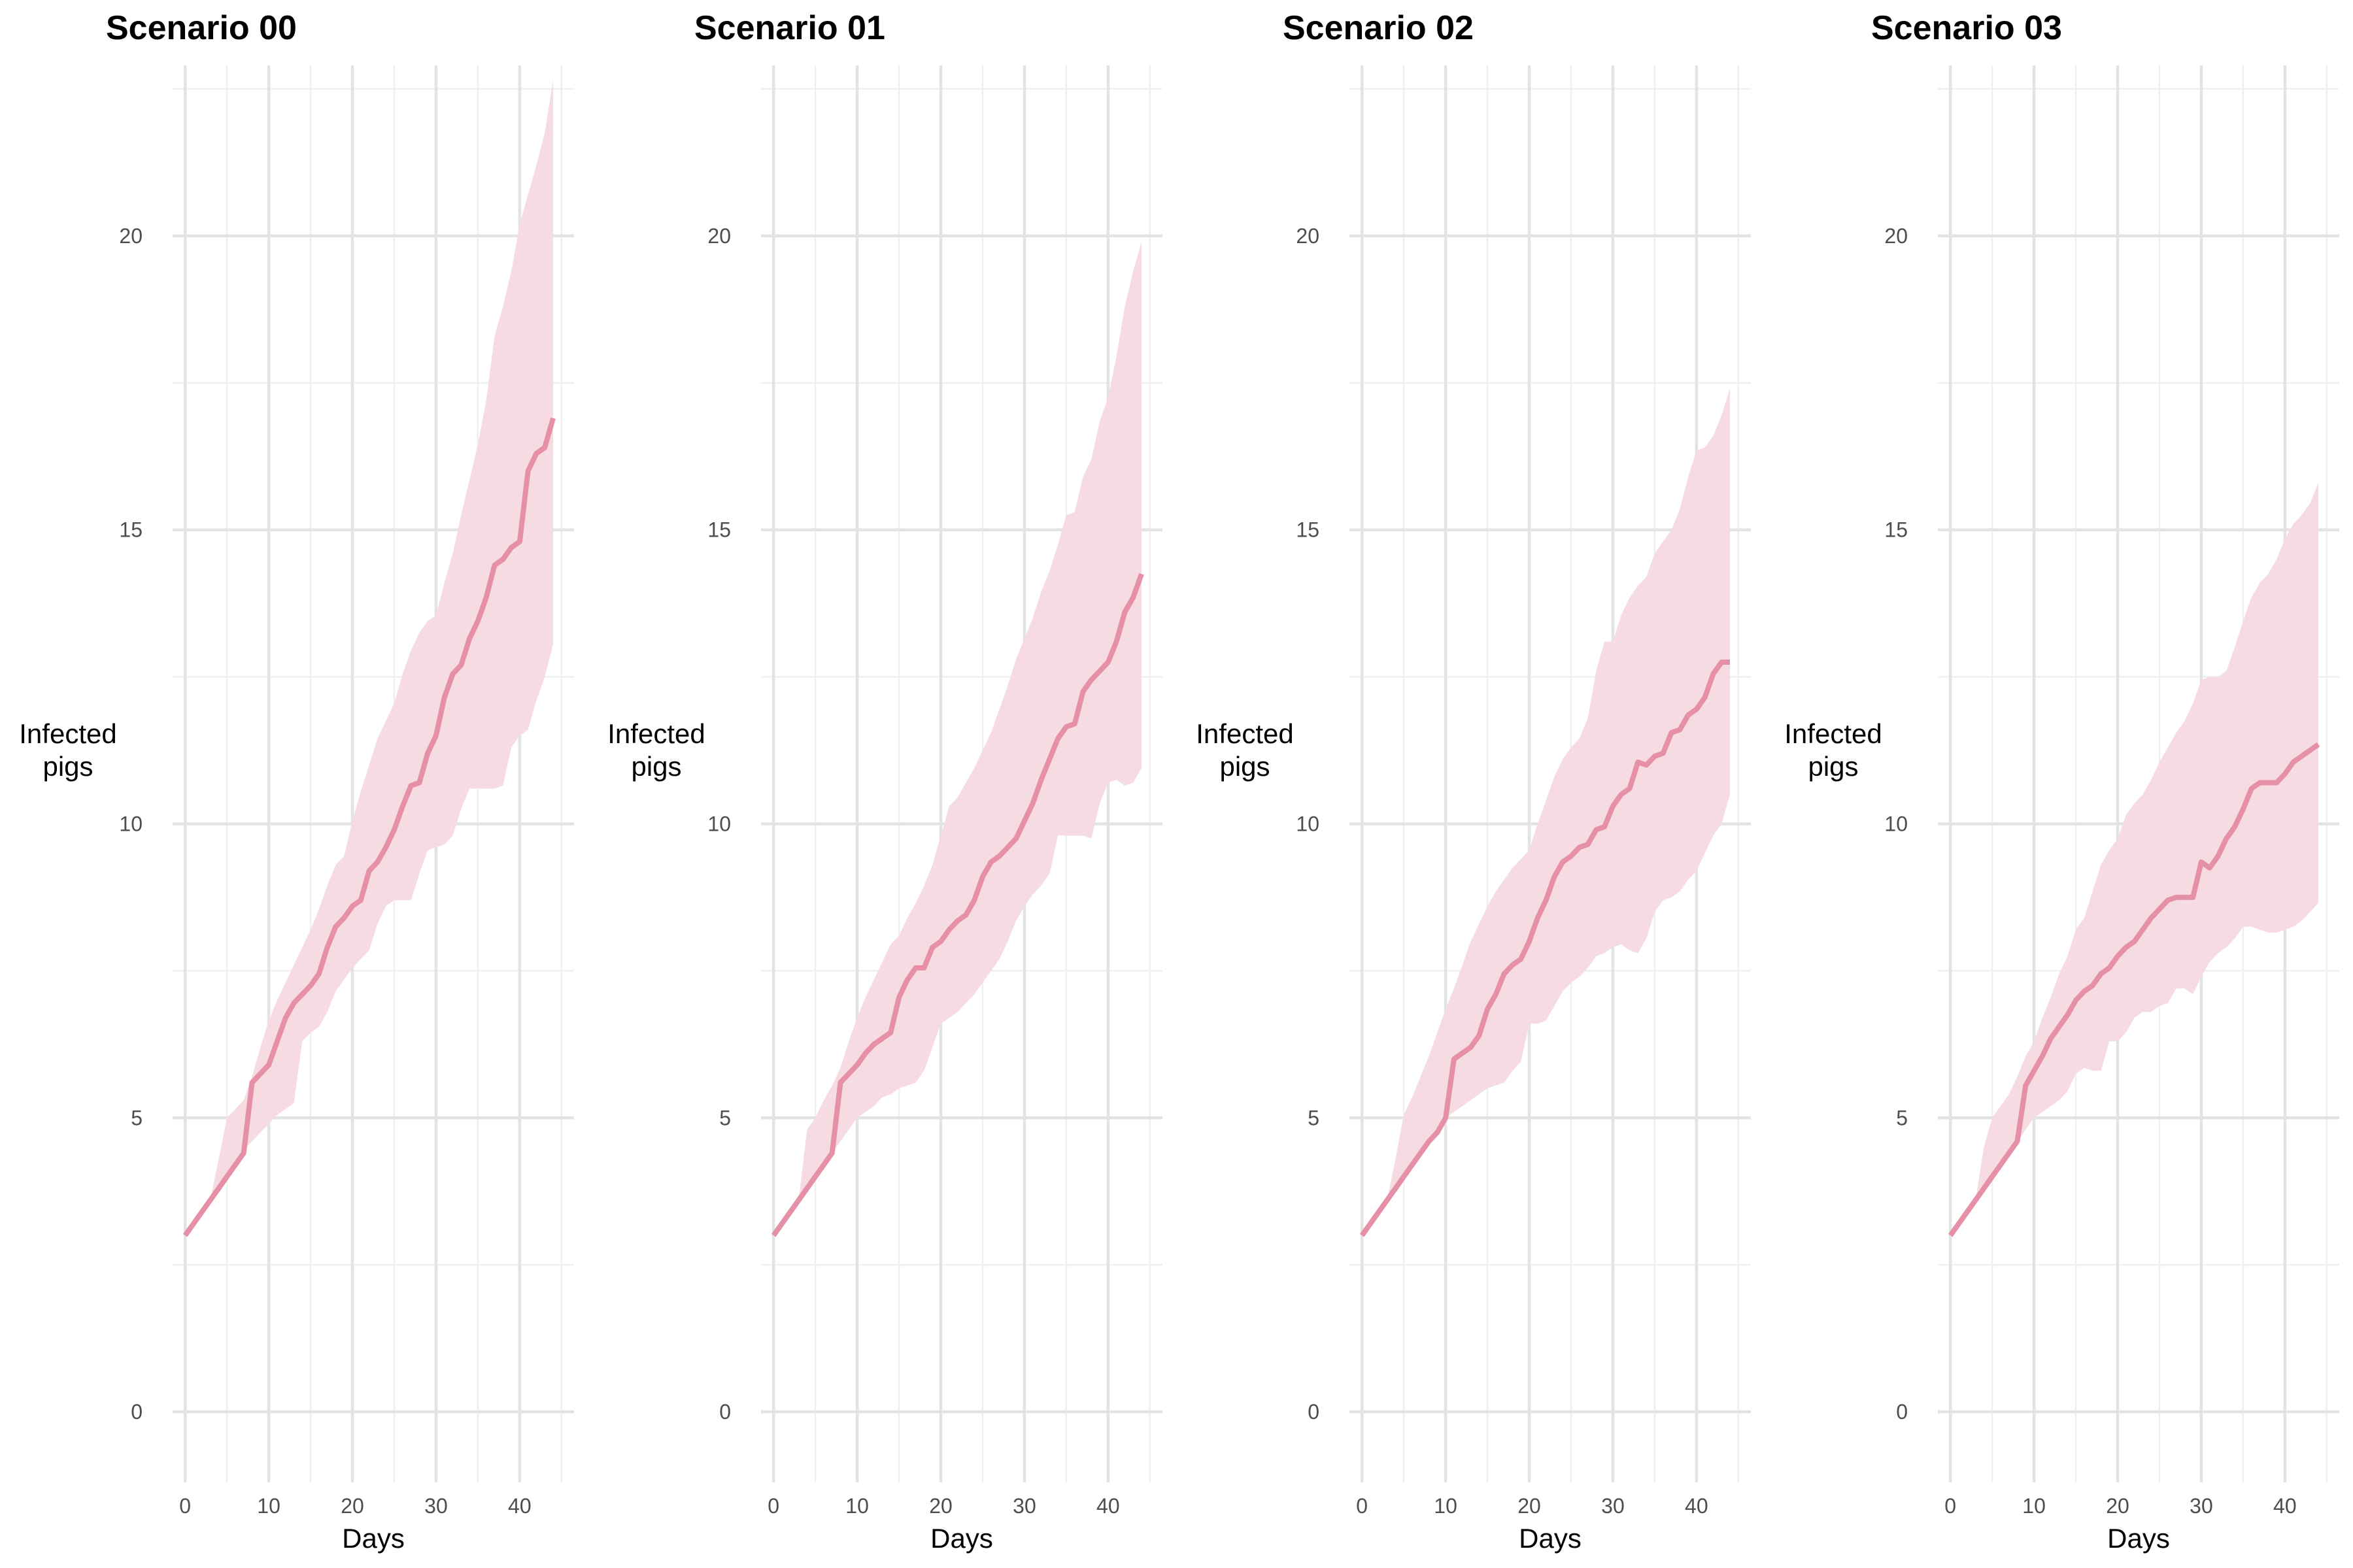 This screenshot has height=1568, width=2353. Describe the element at coordinates (1378, 28) in the screenshot. I see `panel-title: Scenario 02` at that location.